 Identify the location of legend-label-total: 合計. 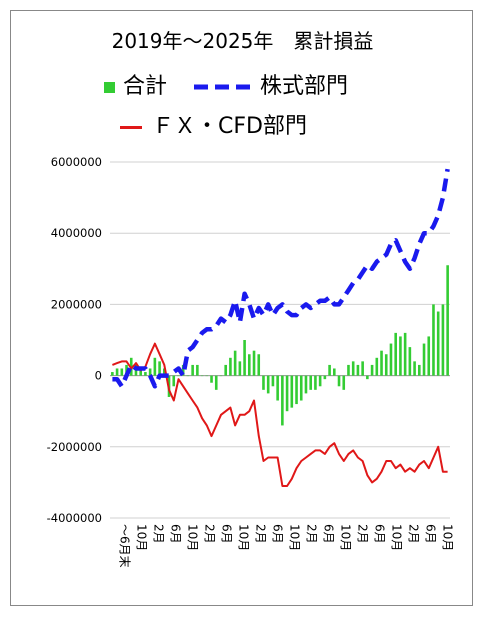
(145, 86).